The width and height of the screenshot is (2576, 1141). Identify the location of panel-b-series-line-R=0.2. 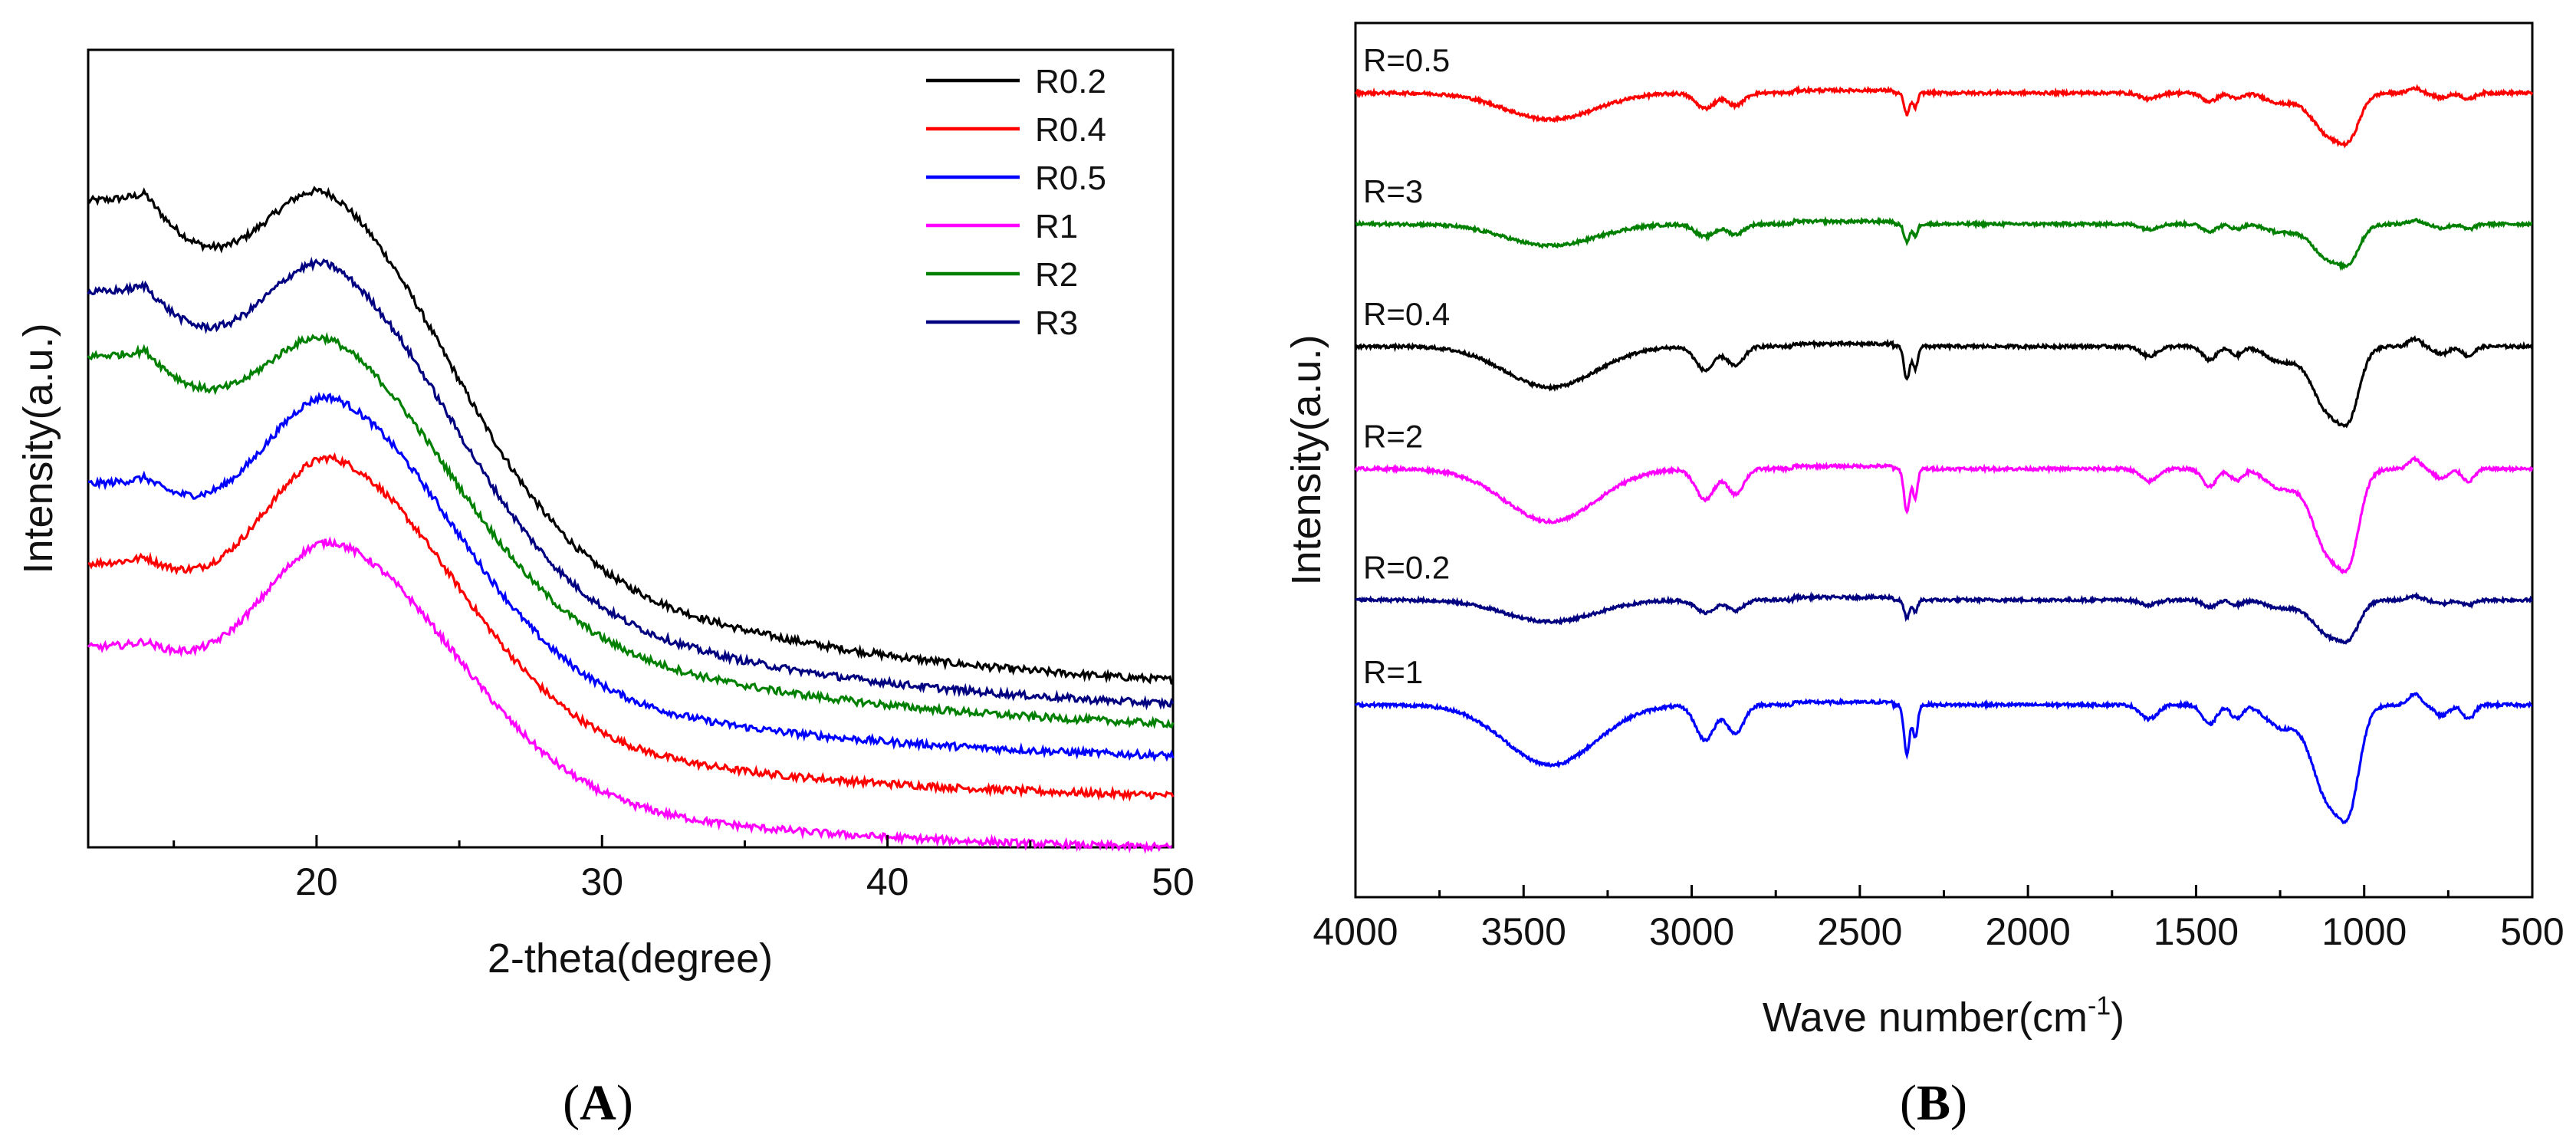
(1944, 617).